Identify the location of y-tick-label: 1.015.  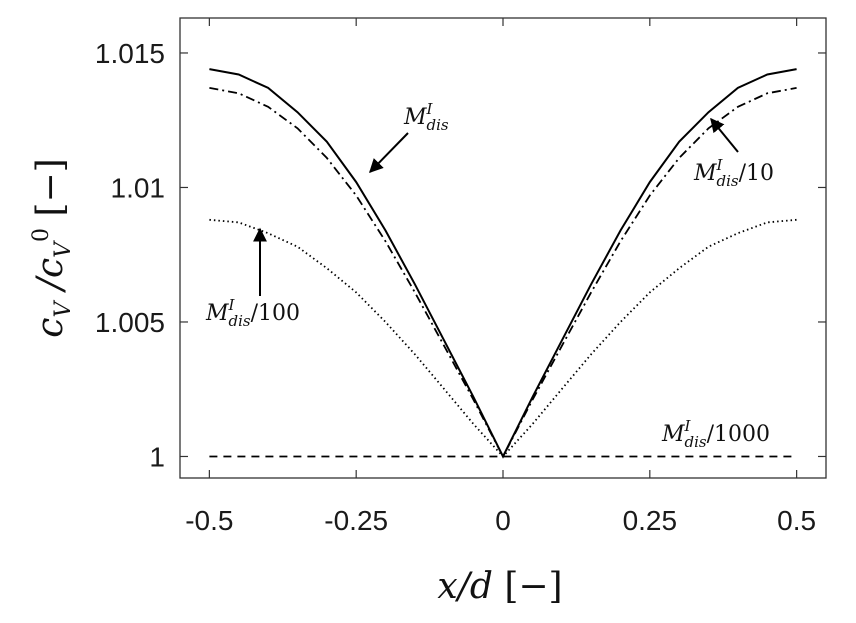
(130, 53).